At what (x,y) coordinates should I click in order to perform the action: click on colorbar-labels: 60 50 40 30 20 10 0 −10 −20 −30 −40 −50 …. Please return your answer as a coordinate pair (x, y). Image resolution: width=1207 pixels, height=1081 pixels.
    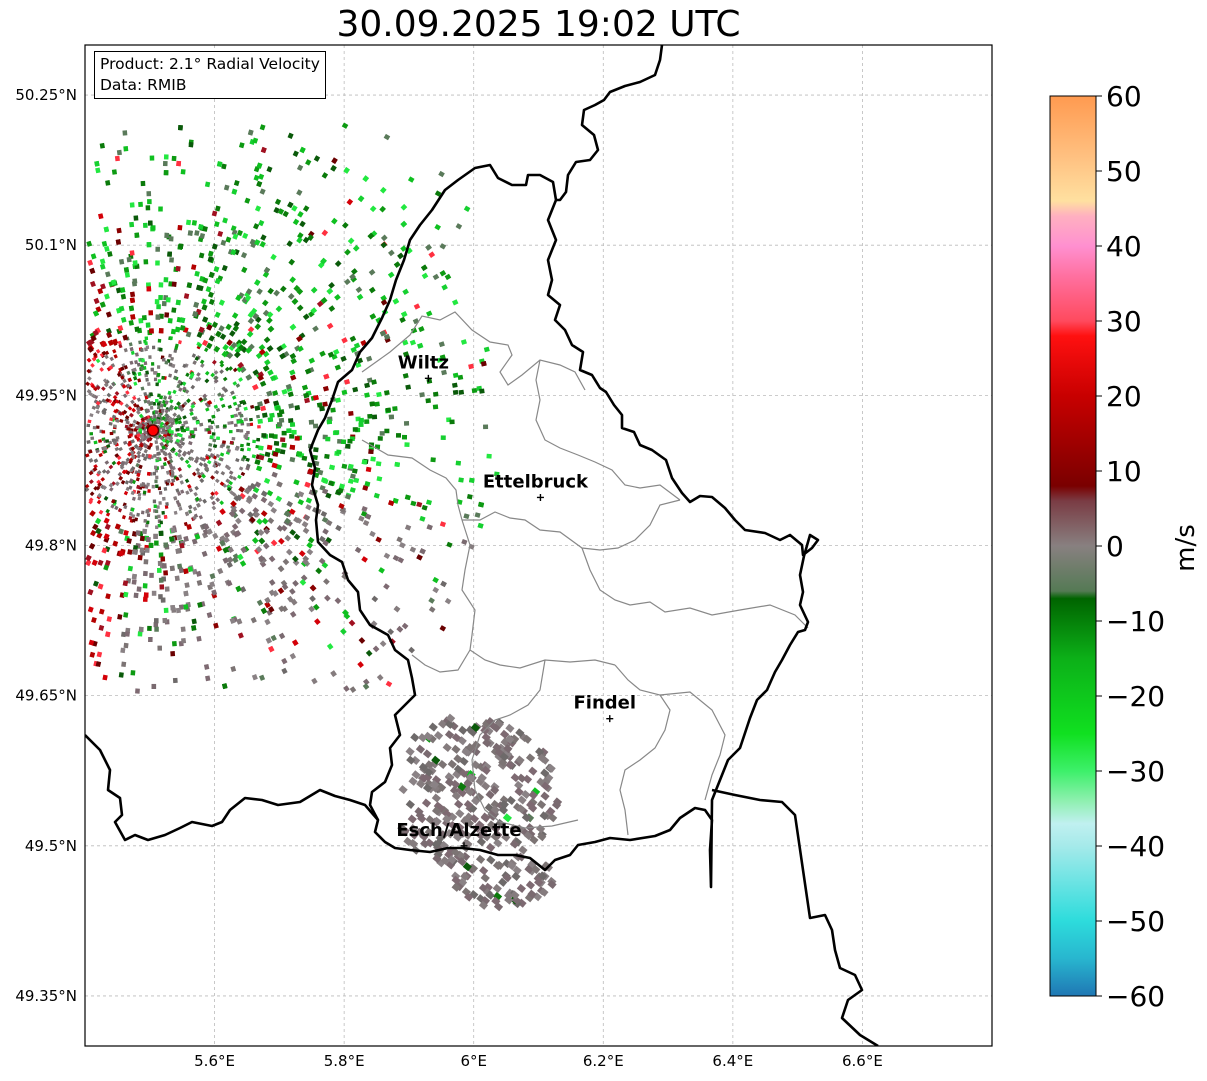
    Looking at the image, I should click on (1135, 546).